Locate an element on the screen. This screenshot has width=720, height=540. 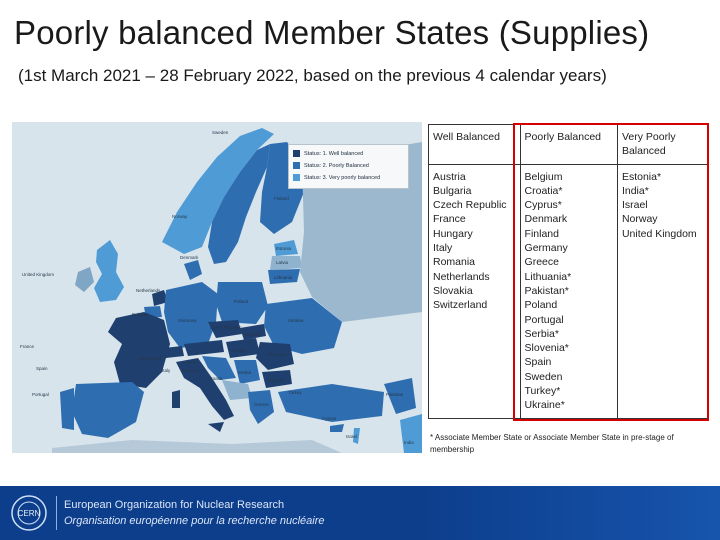
list-item: Romania is located at coordinates (454, 262).